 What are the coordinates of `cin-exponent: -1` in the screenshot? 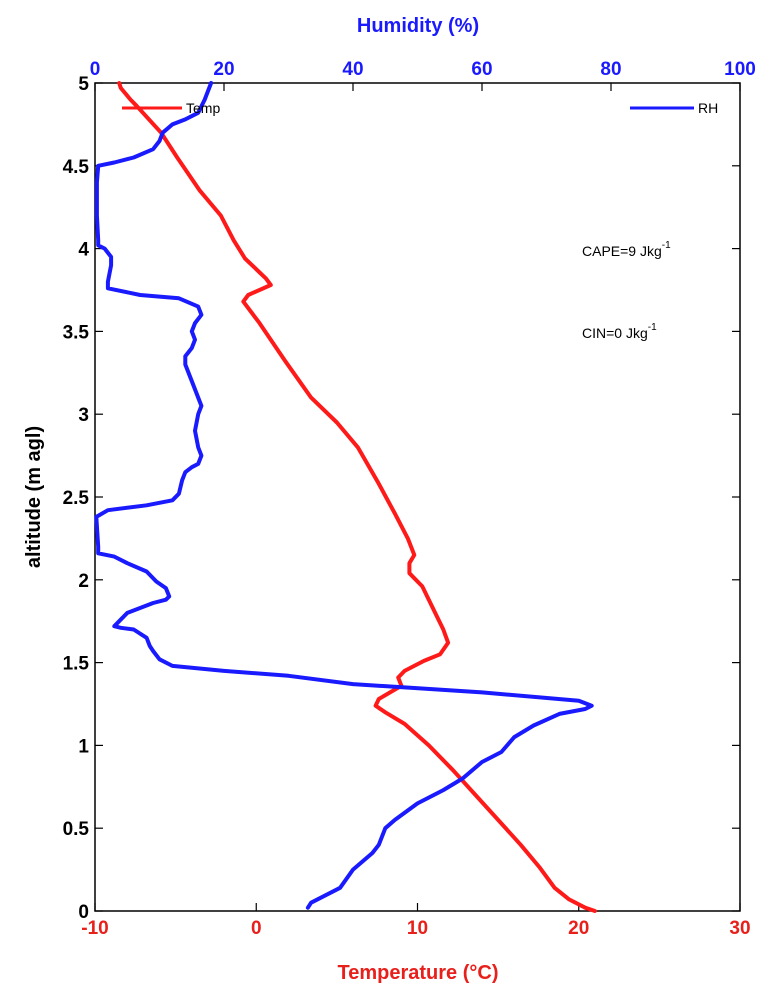 It's located at (652, 327).